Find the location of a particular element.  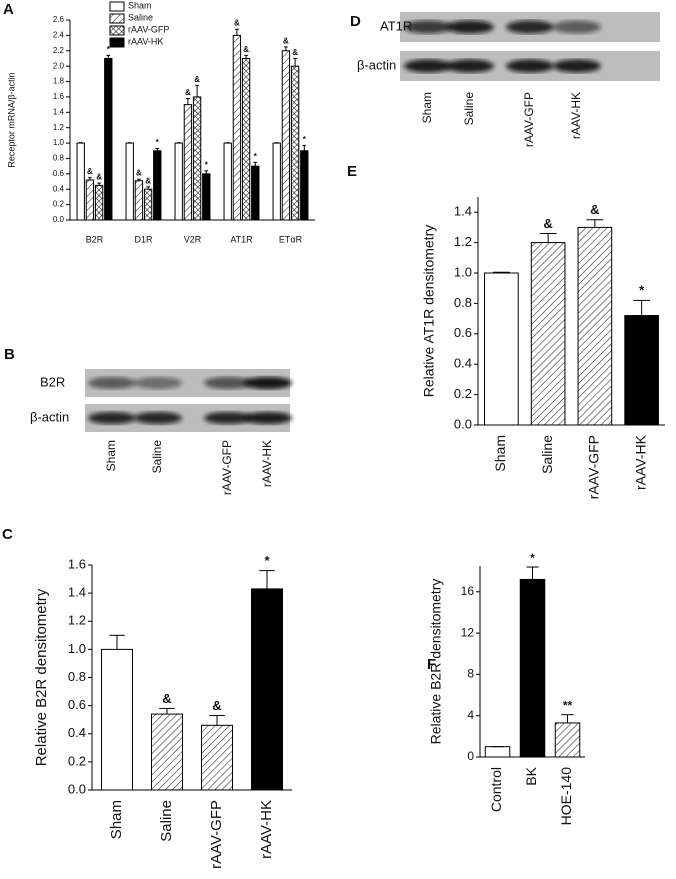

y-tick-label: 12 is located at coordinates (468, 632).